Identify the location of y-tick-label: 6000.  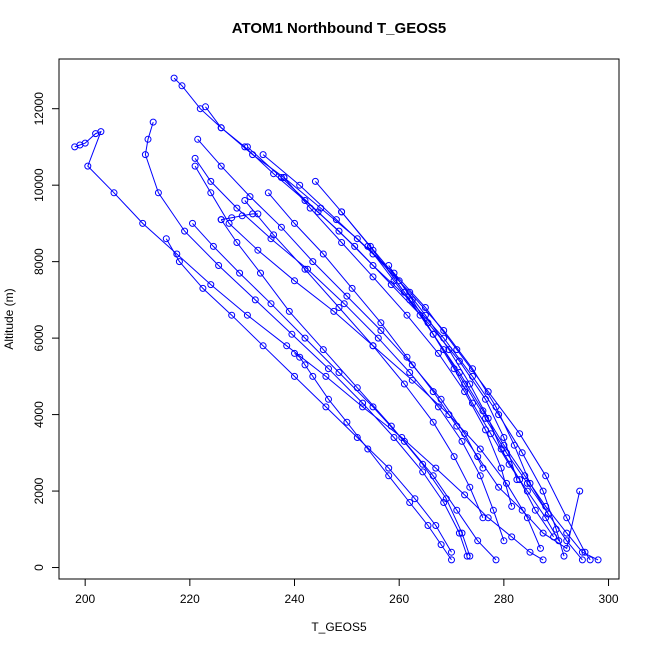
(39, 337).